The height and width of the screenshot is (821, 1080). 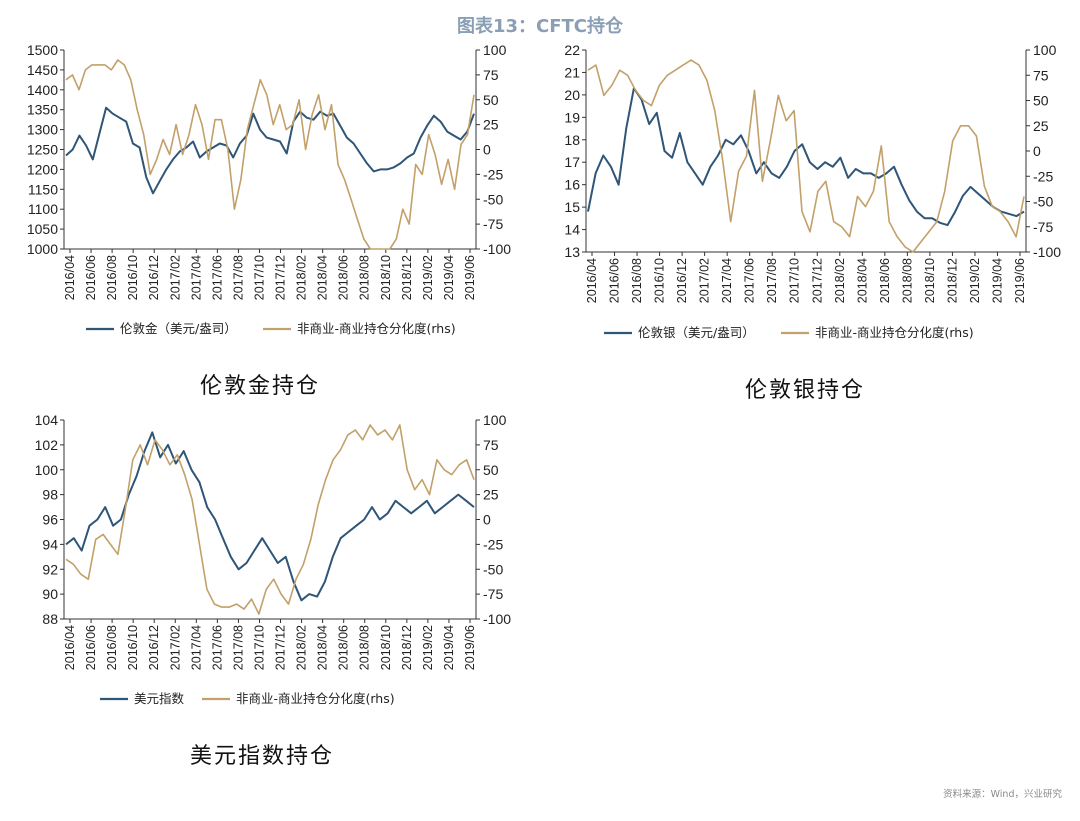 I want to click on left-tick-label: 1500, so click(x=42, y=50).